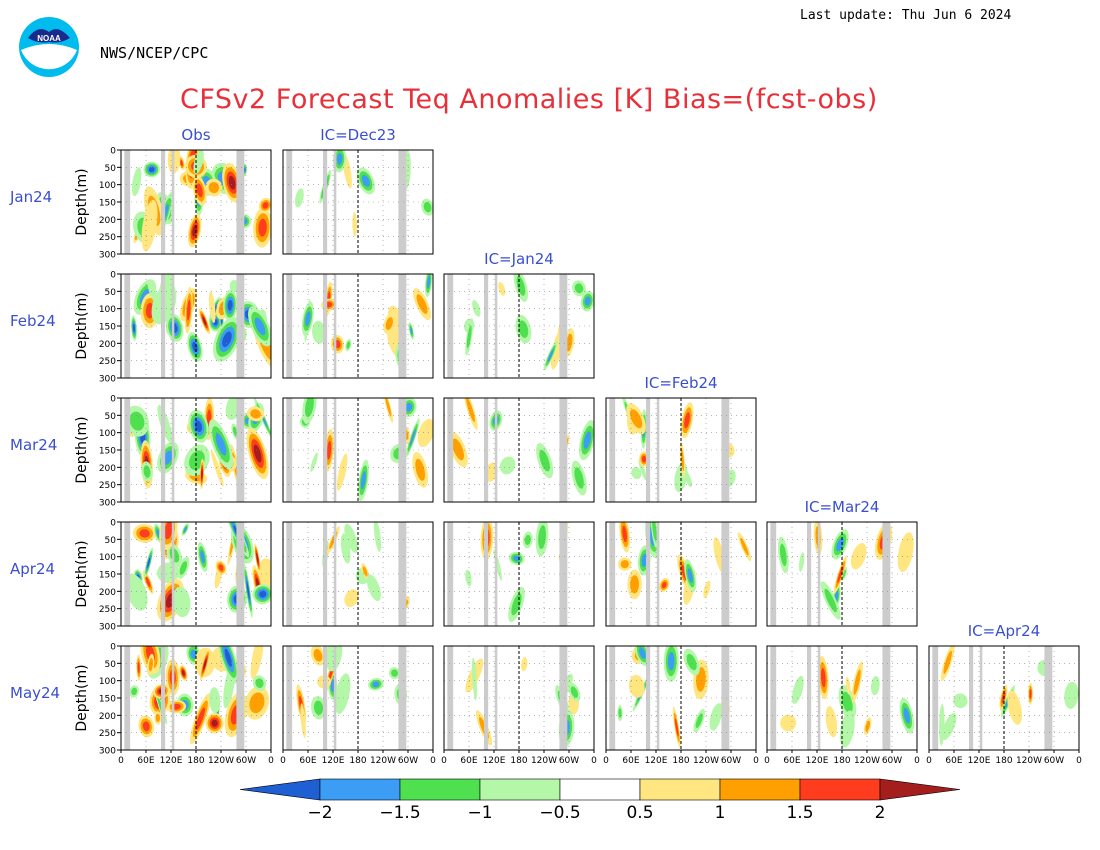 The height and width of the screenshot is (850, 1100). What do you see at coordinates (98, 700) in the screenshot?
I see `y-axis-may24: 0 50 100 150 200 250 300 Depth(m)` at bounding box center [98, 700].